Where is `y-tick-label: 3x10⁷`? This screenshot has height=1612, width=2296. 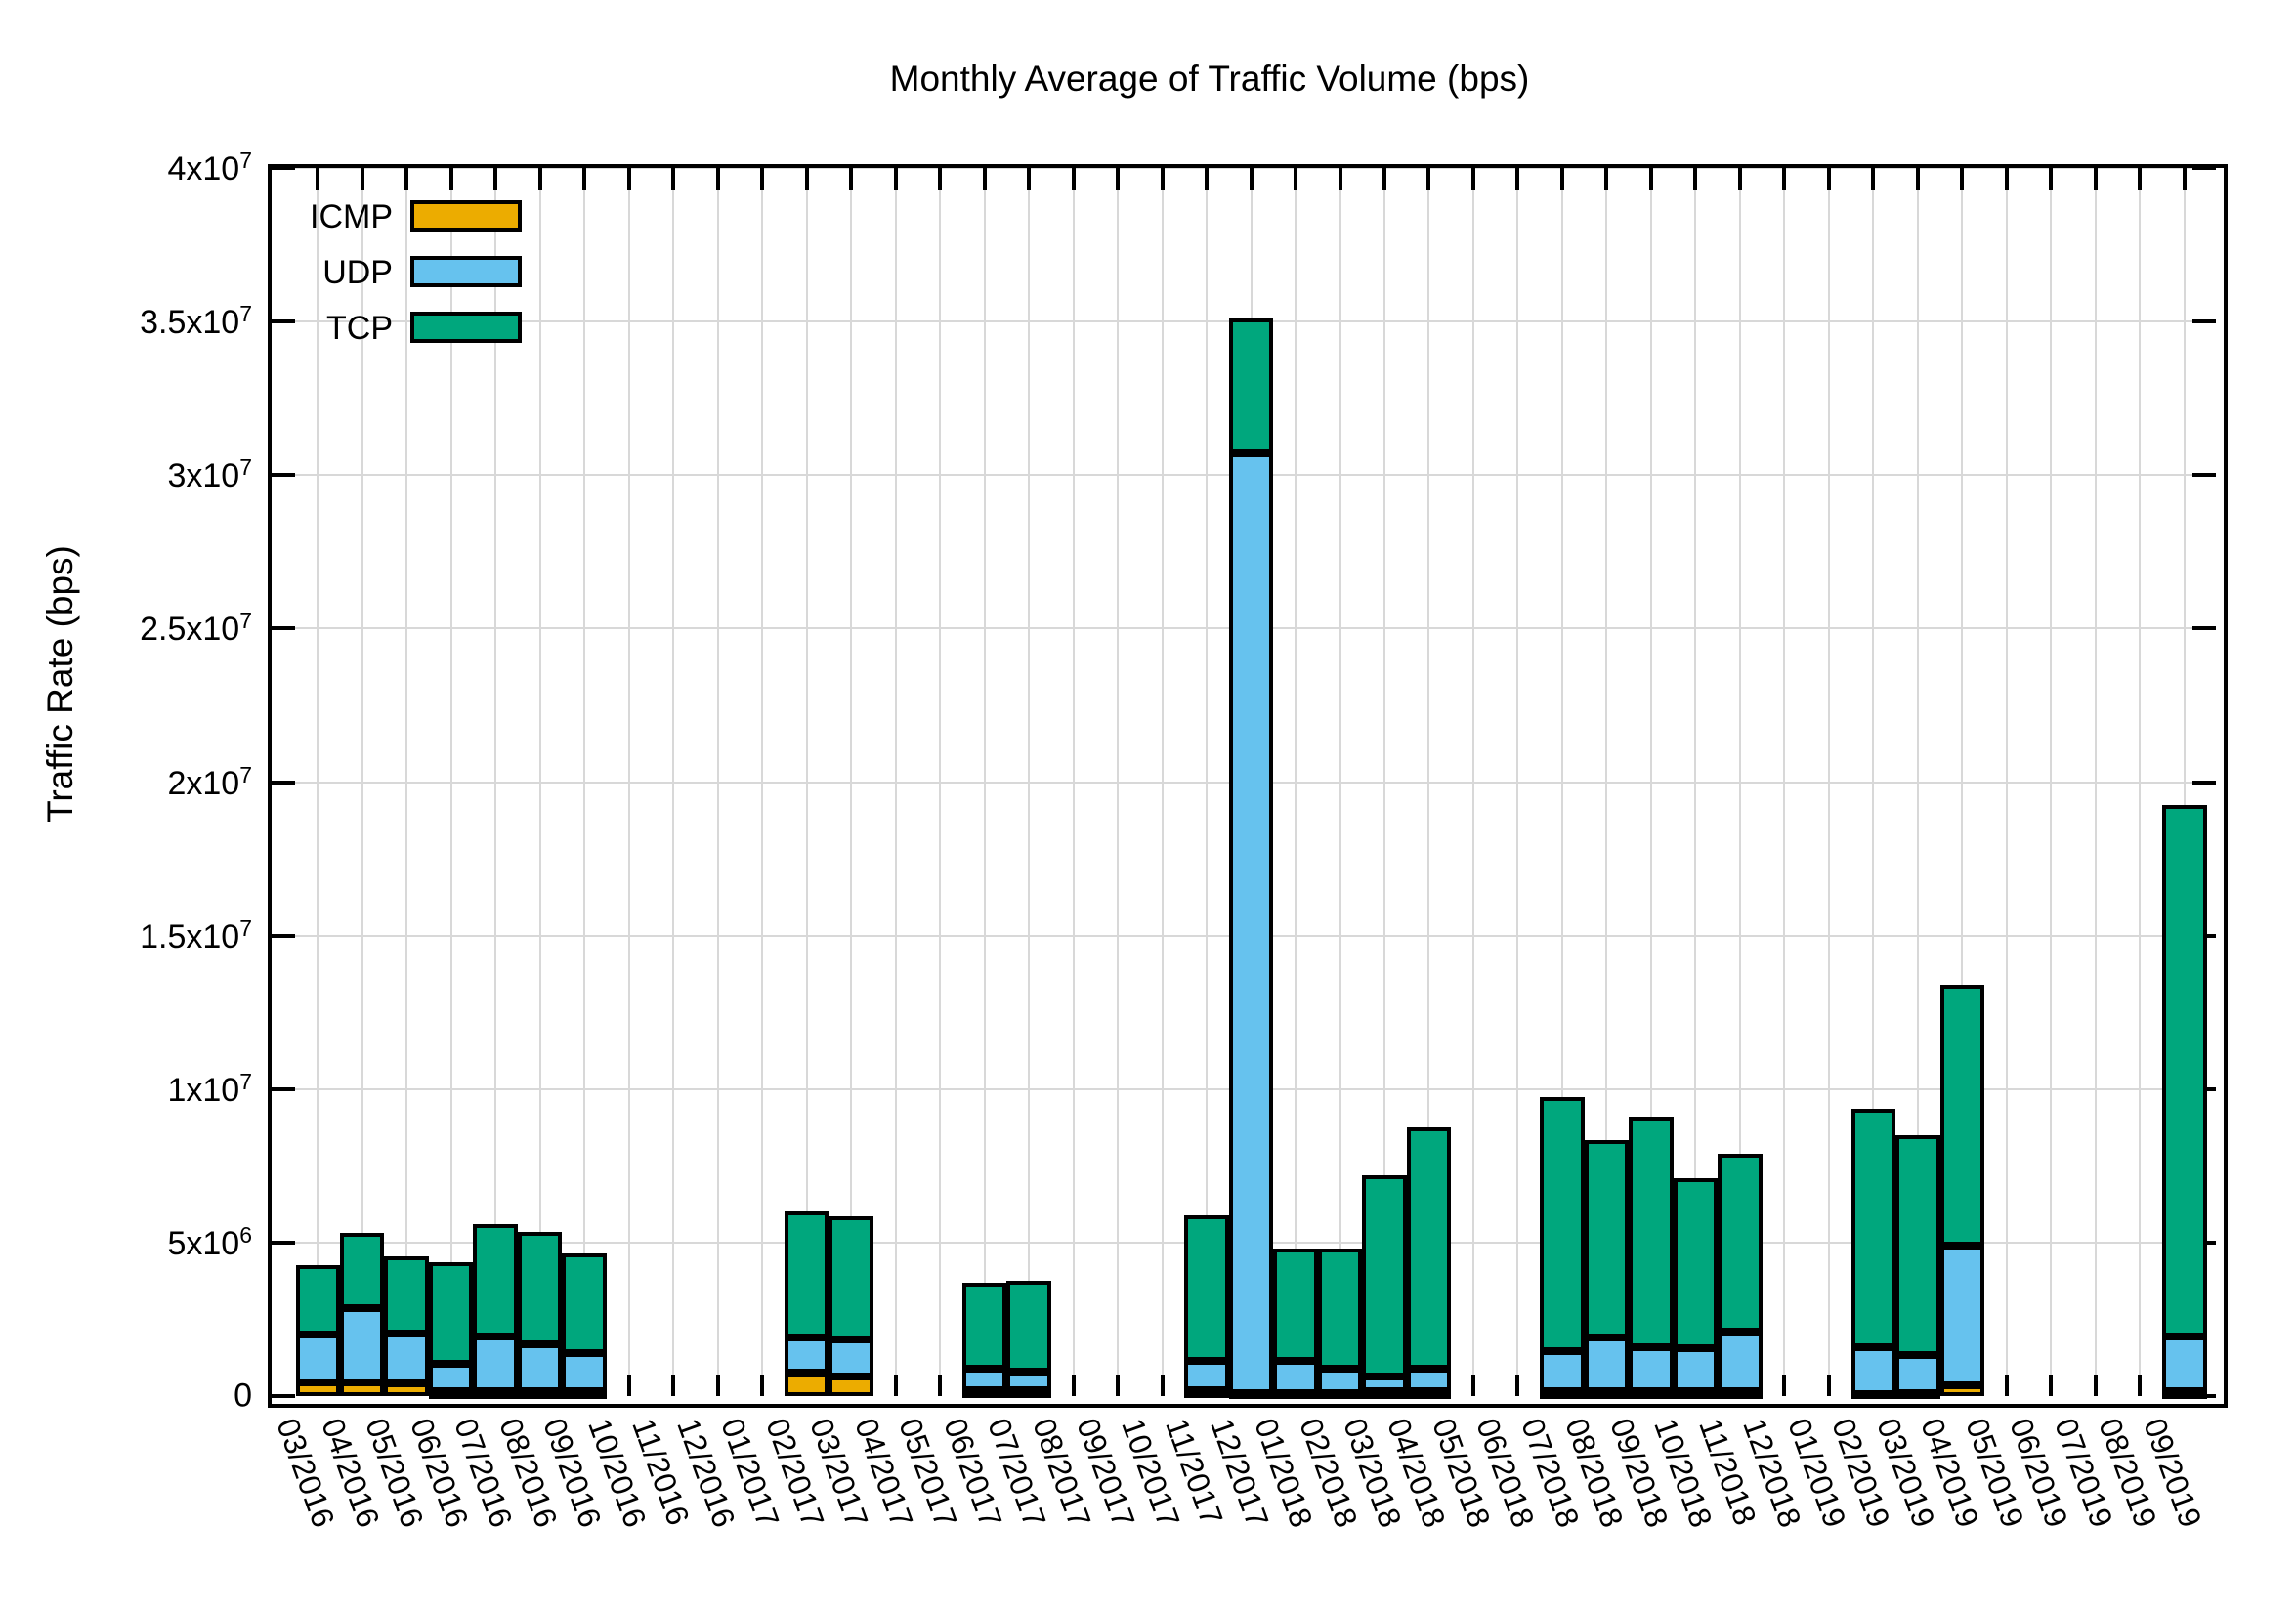
y-tick-label: 3x10⁷ is located at coordinates (210, 474).